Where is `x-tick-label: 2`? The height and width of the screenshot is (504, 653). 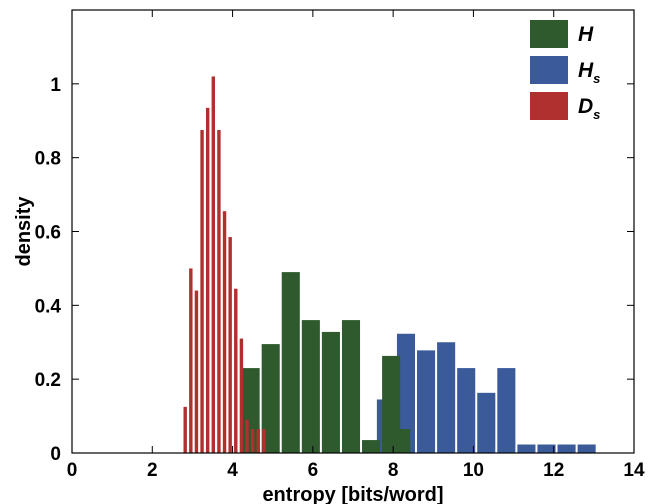 x-tick-label: 2 is located at coordinates (152, 470).